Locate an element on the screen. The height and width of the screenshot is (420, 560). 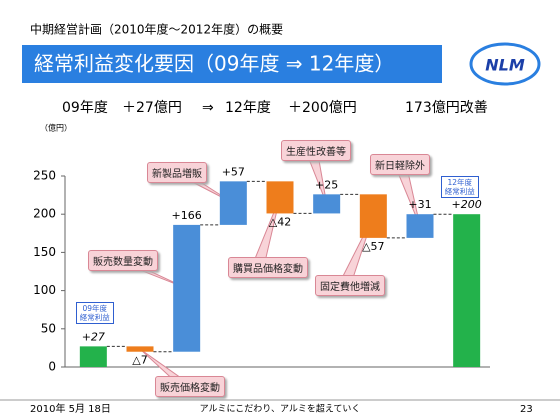
value-label: +166 is located at coordinates (187, 215).